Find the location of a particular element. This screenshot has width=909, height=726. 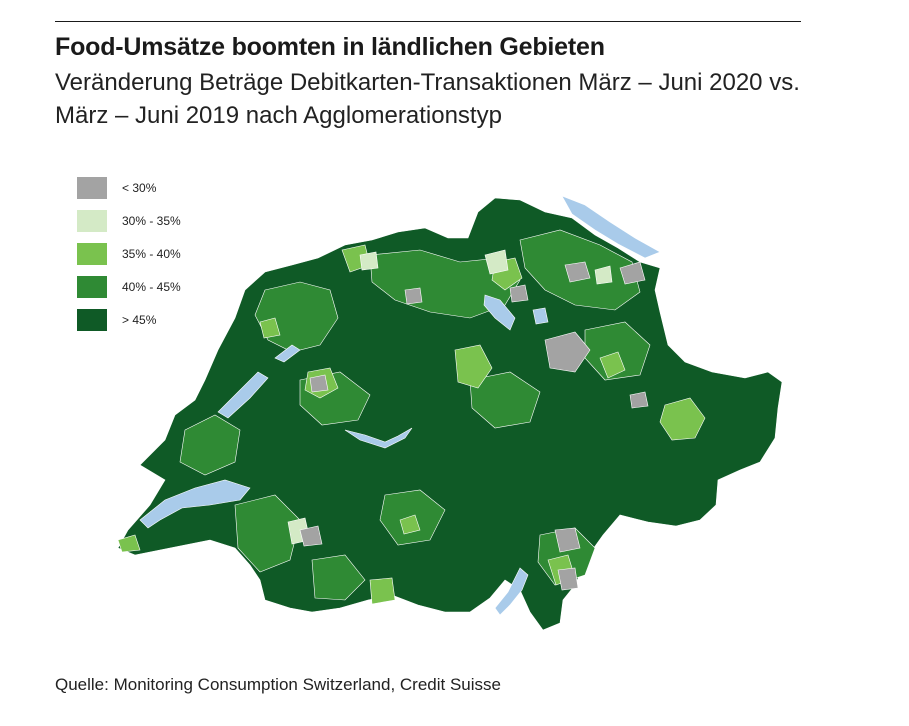

legend-label: 35% - 40% is located at coordinates (151, 253).